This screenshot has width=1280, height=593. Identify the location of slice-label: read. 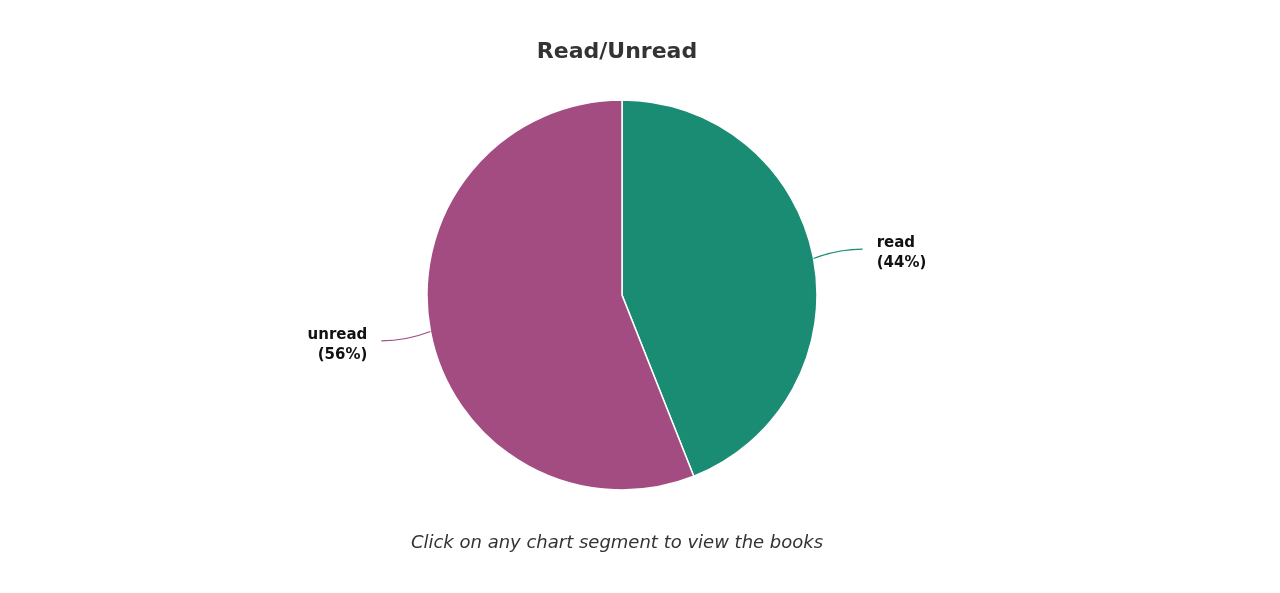
(896, 242).